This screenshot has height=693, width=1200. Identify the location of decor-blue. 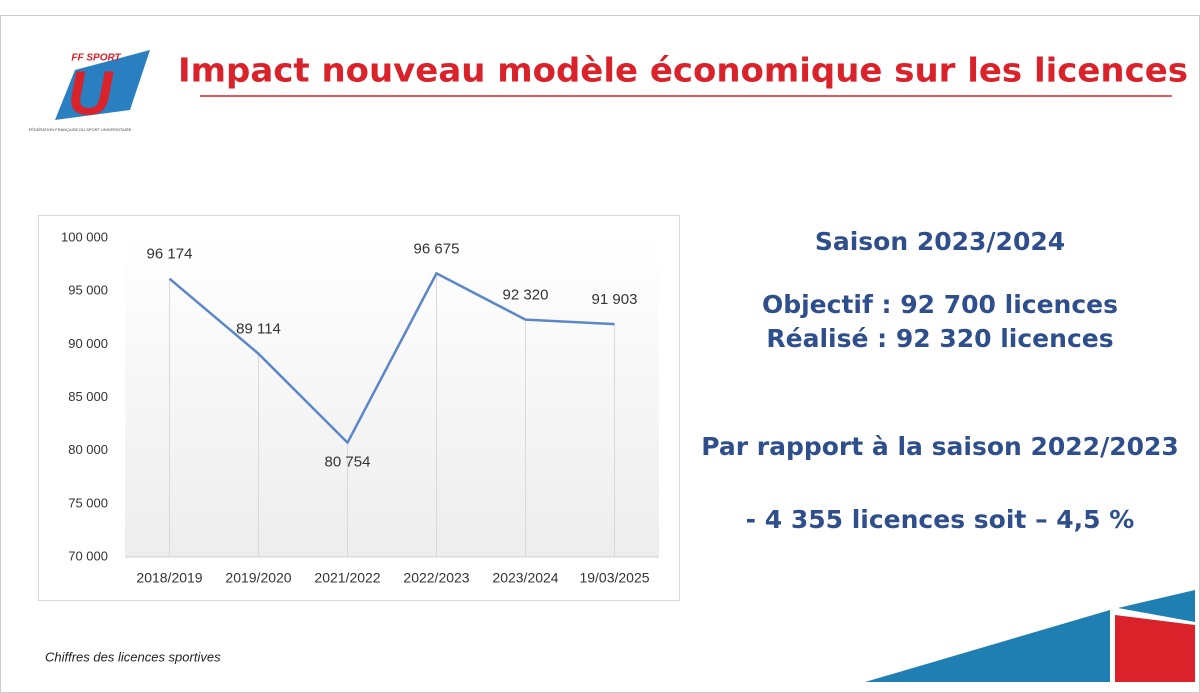
(987, 646).